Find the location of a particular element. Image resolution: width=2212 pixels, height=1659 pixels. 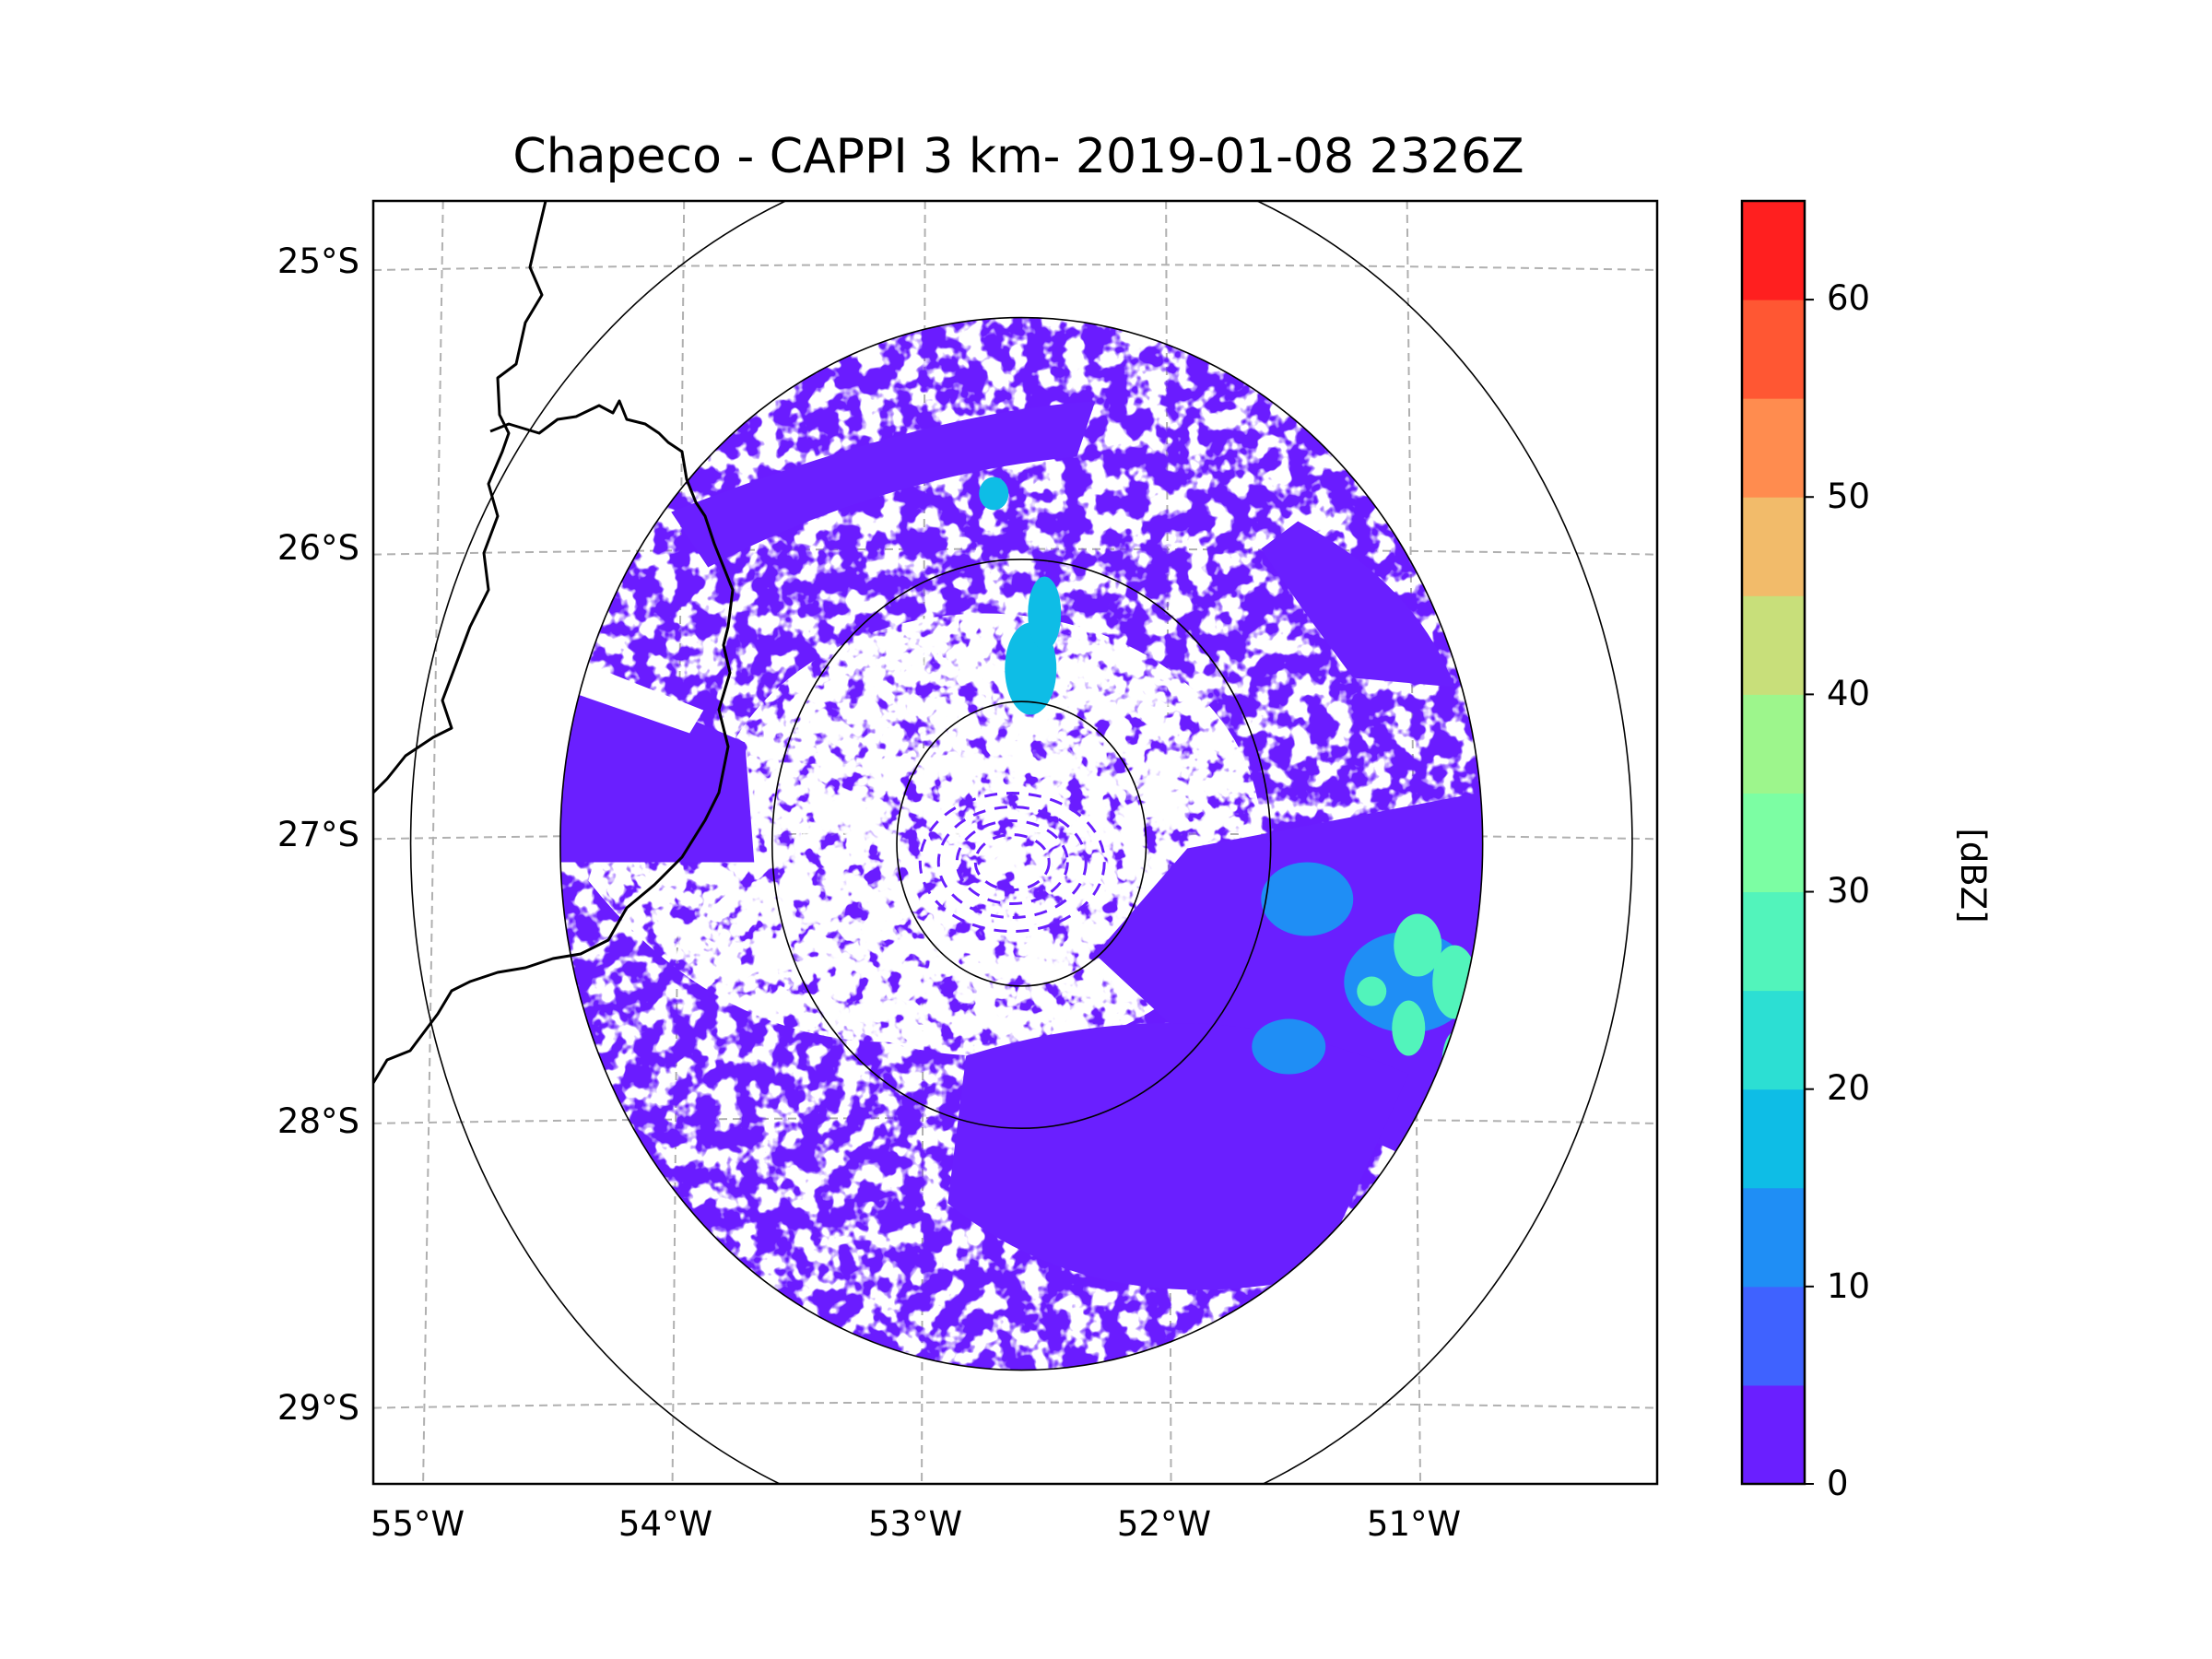

meridian-gridline is located at coordinates (433, 842).